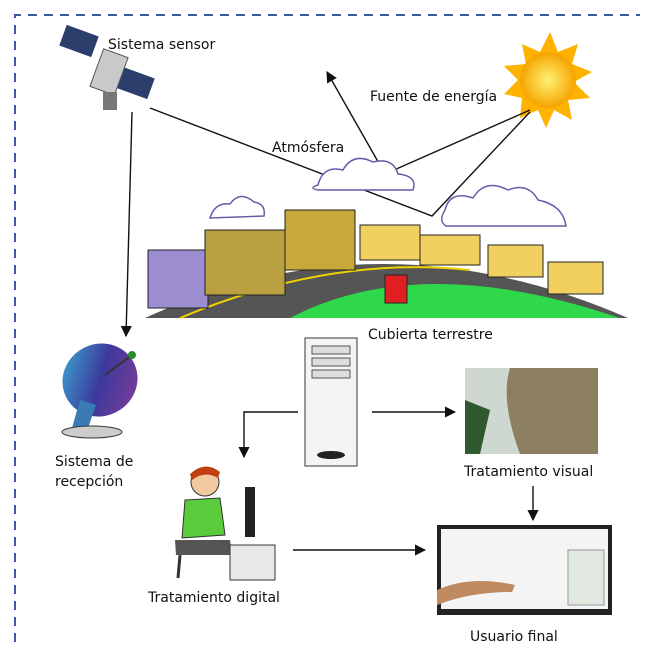  Describe the element at coordinates (531, 411) in the screenshot. I see `satellite-image` at that location.